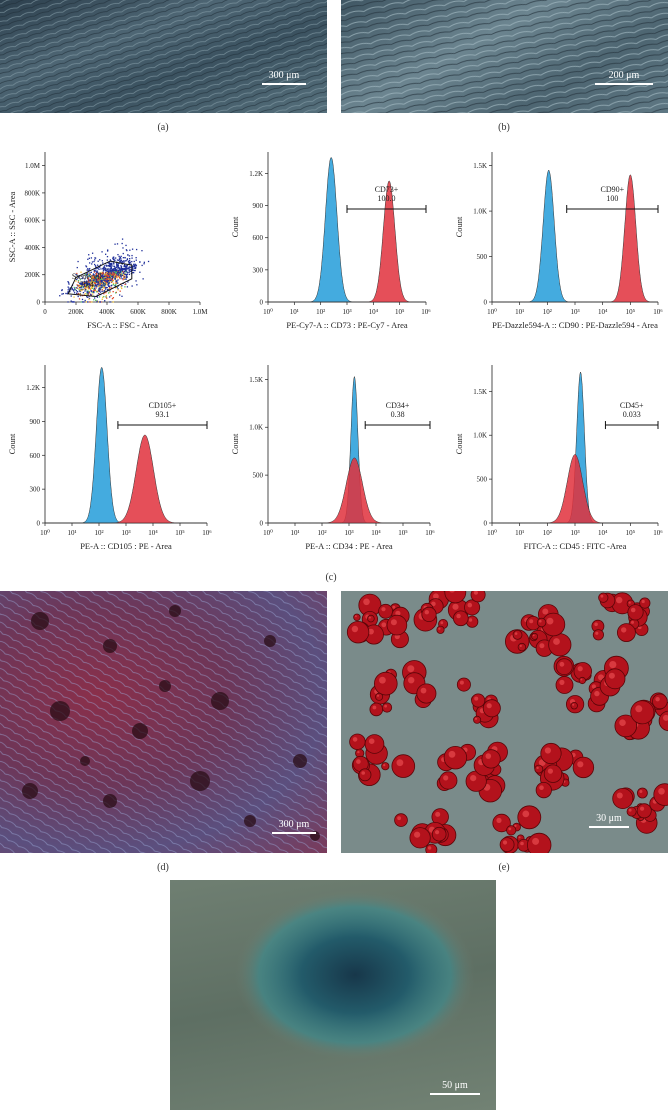 This screenshot has height=1110, width=668. What do you see at coordinates (45, 312) in the screenshot?
I see `x-tick-label-fsc-ssc-0: 0` at bounding box center [45, 312].